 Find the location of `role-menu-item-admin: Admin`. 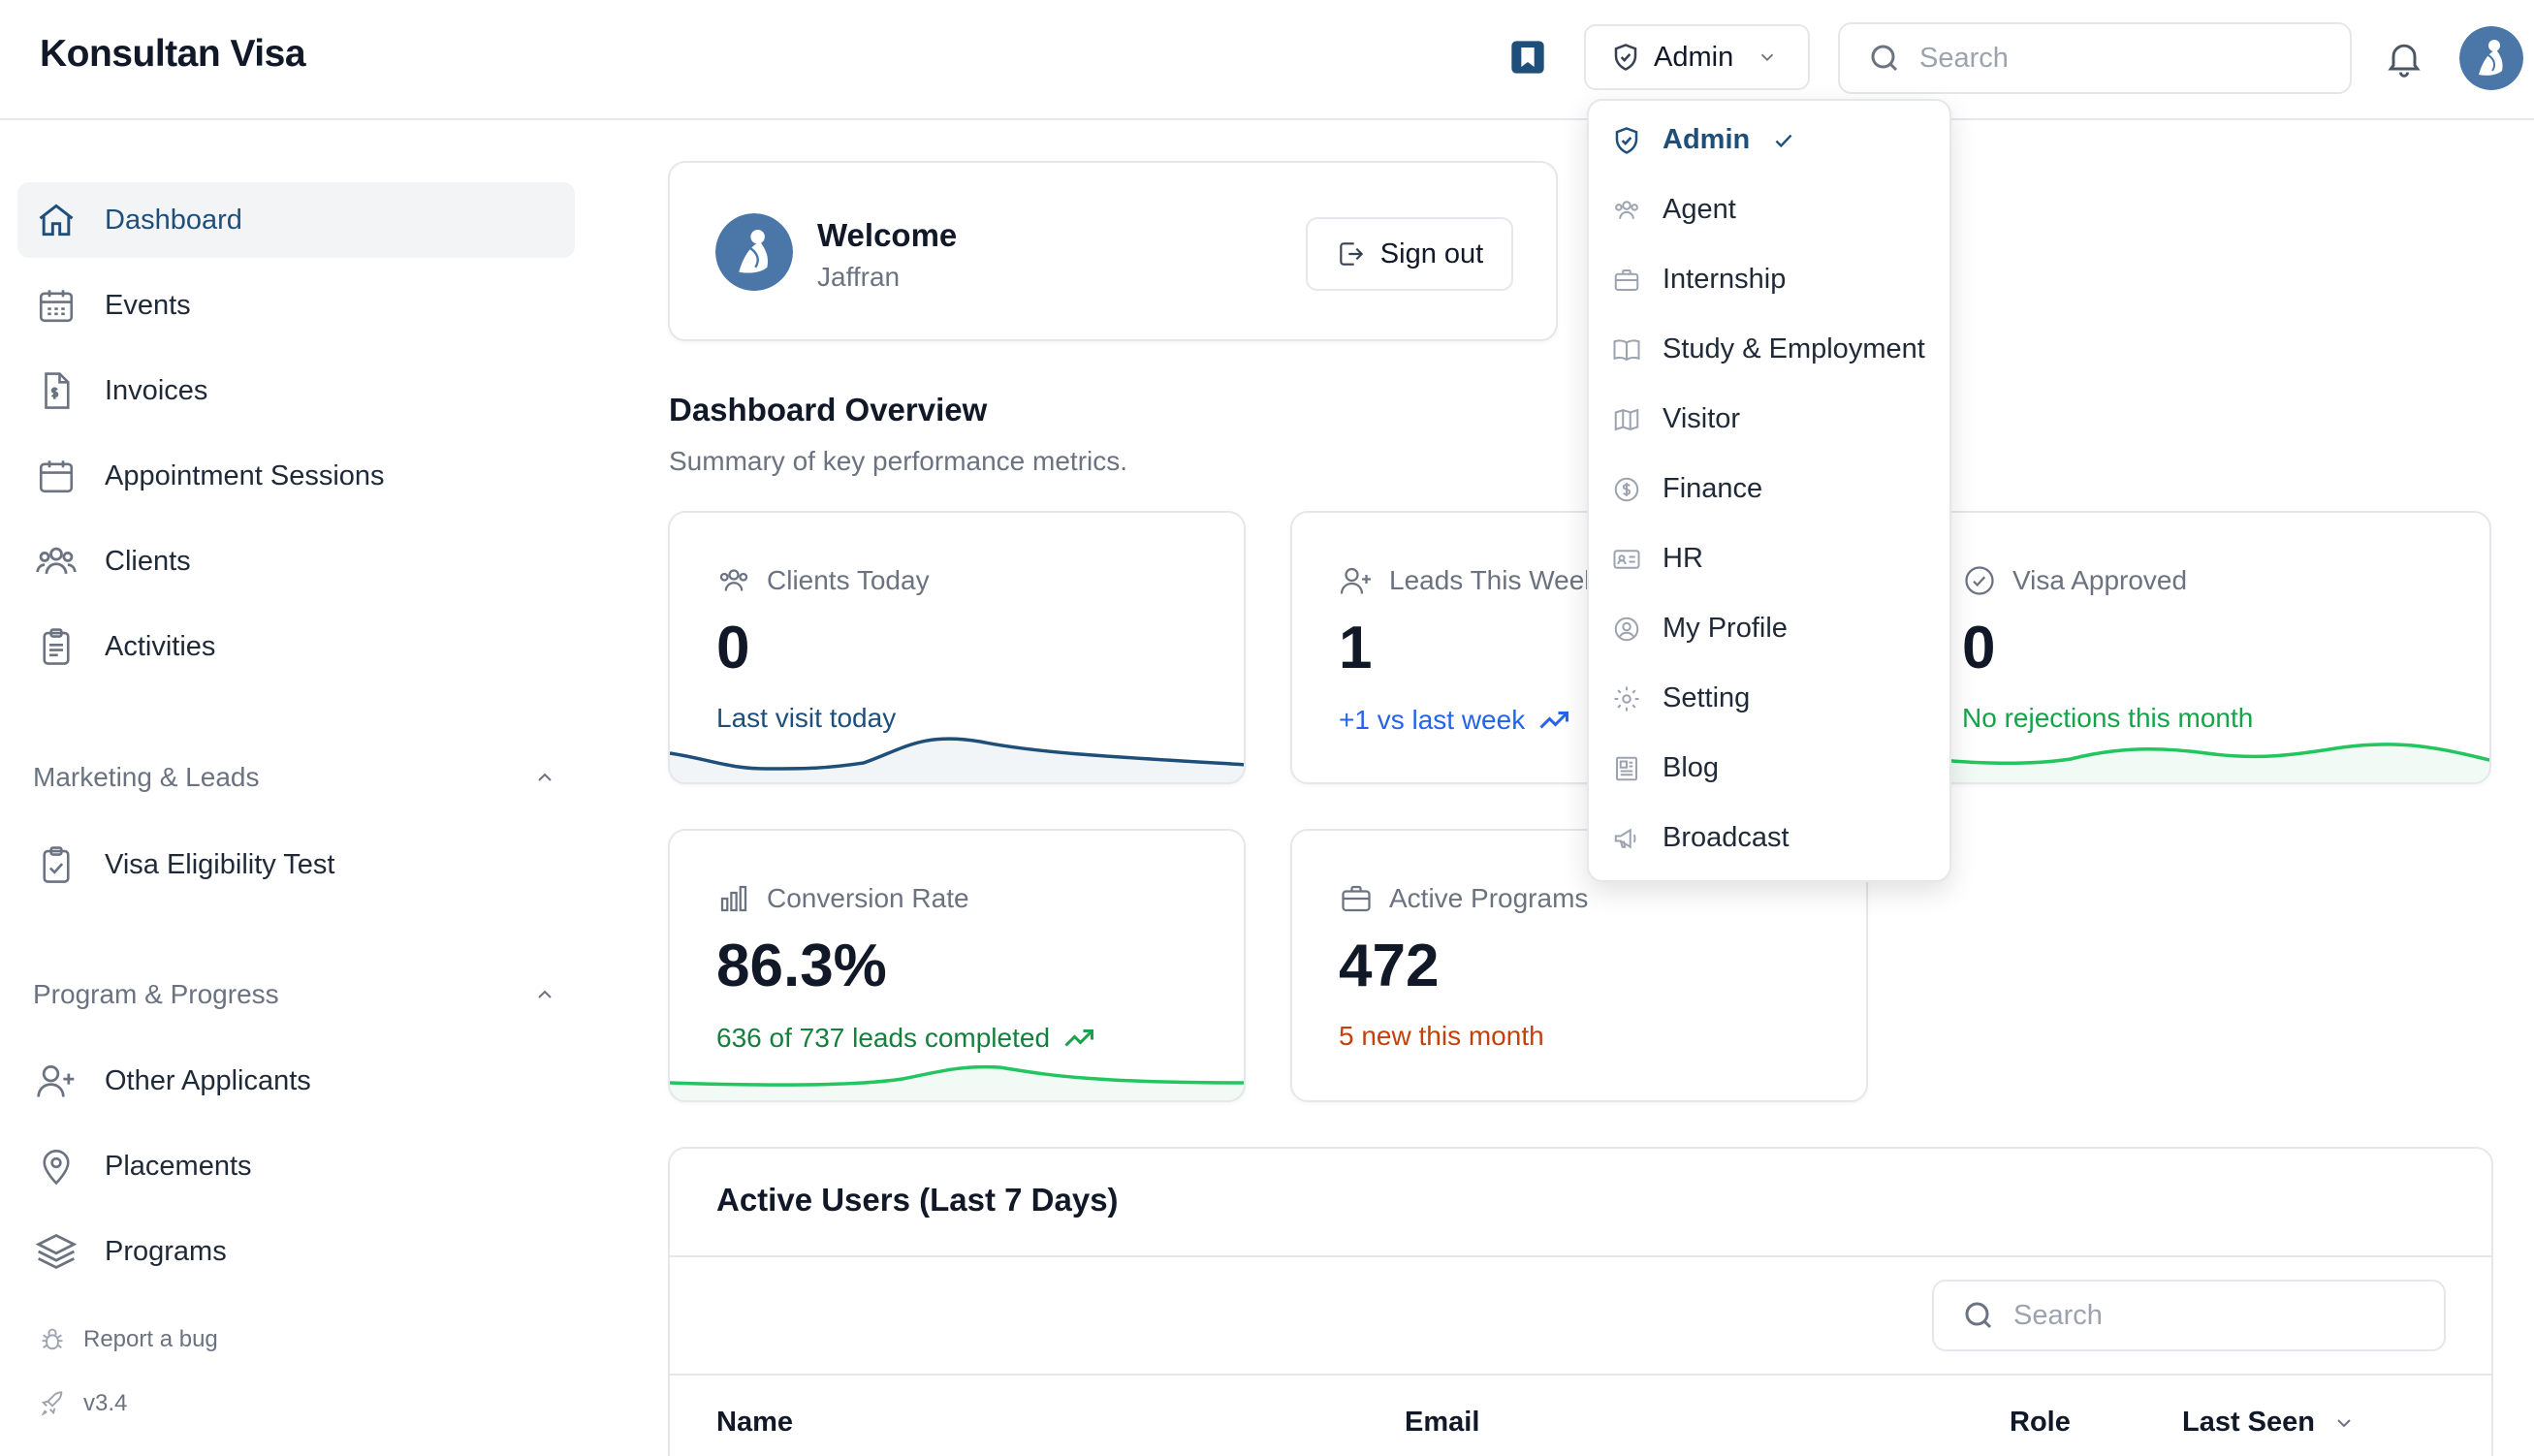

role-menu-item-admin: Admin is located at coordinates (1704, 140).